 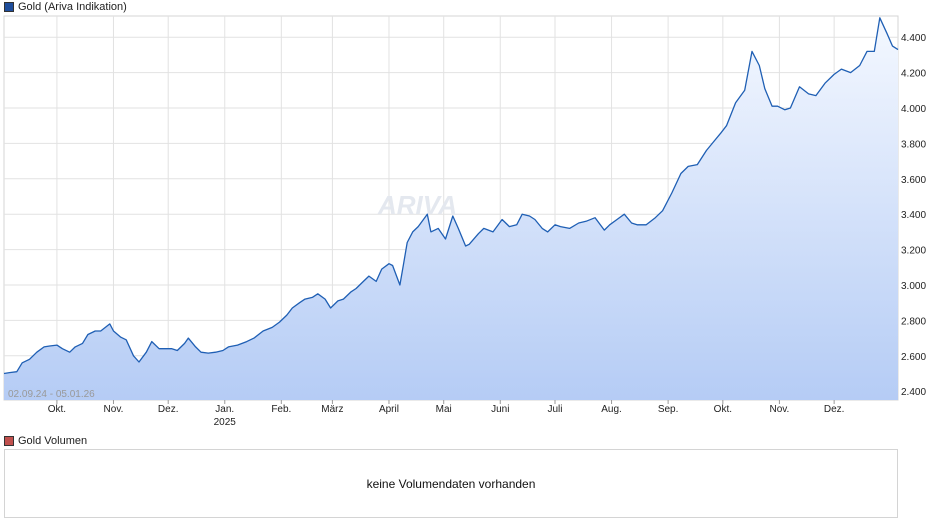 I want to click on volume-legend: Gold Volumen, so click(x=45, y=441).